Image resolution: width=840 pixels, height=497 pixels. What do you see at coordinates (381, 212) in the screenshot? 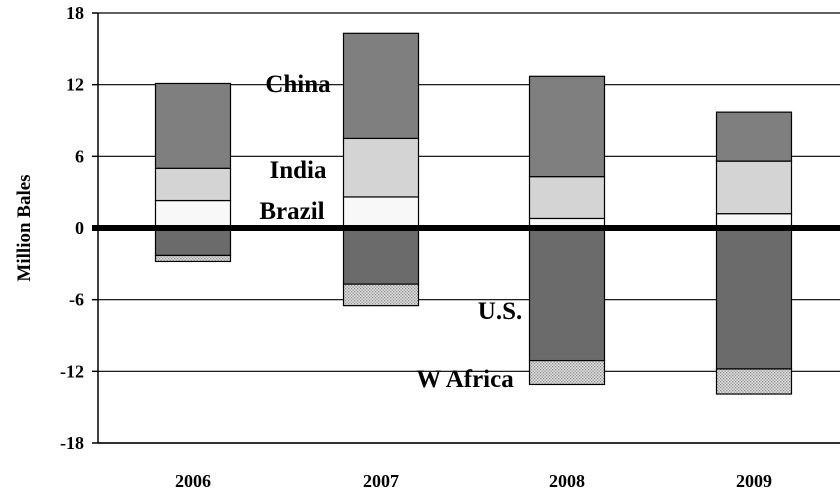
I see `bar-segment-brazil-2007` at bounding box center [381, 212].